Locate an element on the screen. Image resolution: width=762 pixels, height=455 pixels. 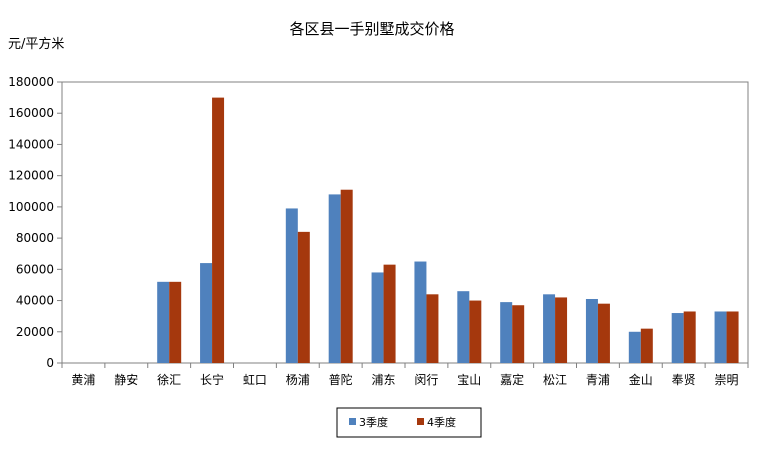
y-axis-unit-label: 元/平方米 is located at coordinates (36, 44).